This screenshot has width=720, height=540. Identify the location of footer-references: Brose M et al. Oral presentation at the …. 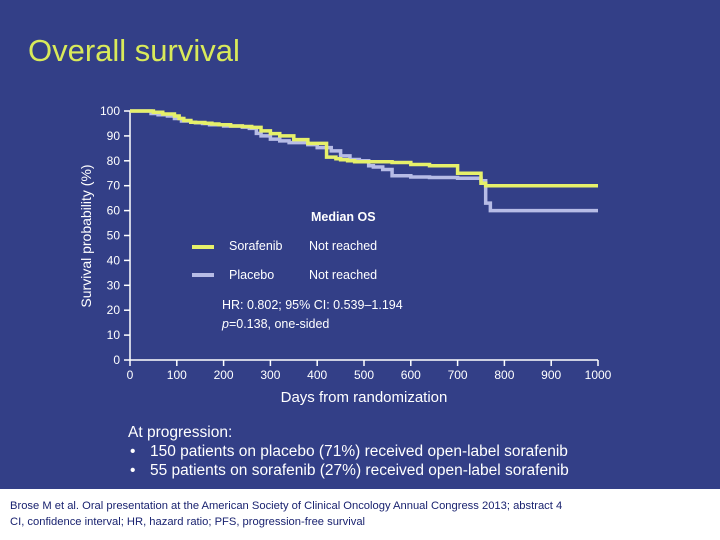
(360, 514).